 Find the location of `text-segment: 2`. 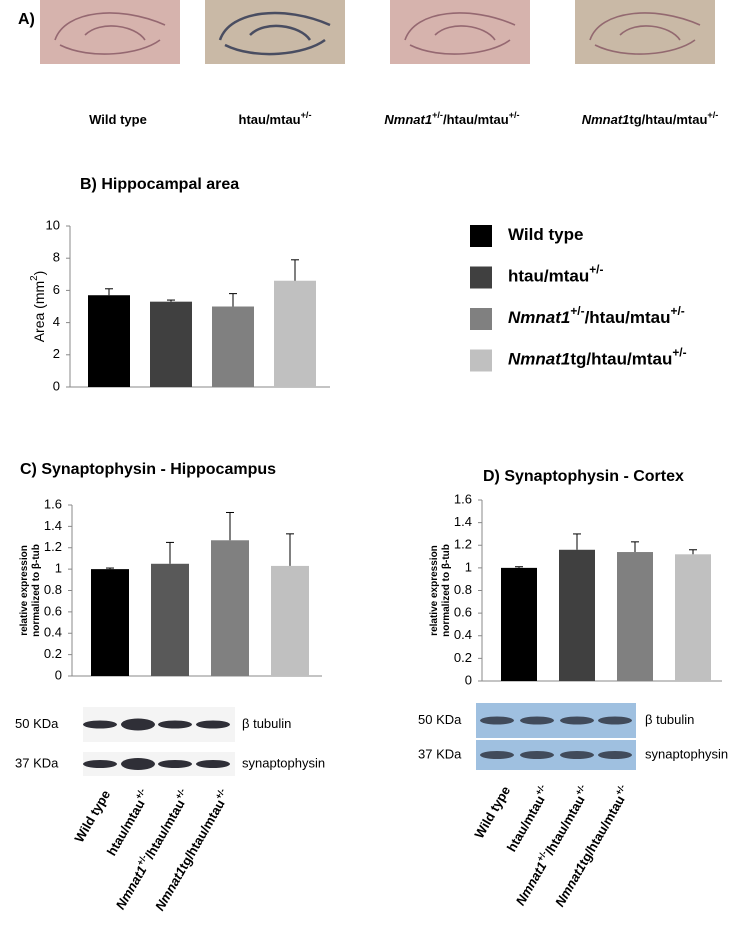

text-segment: 2 is located at coordinates (34, 277).